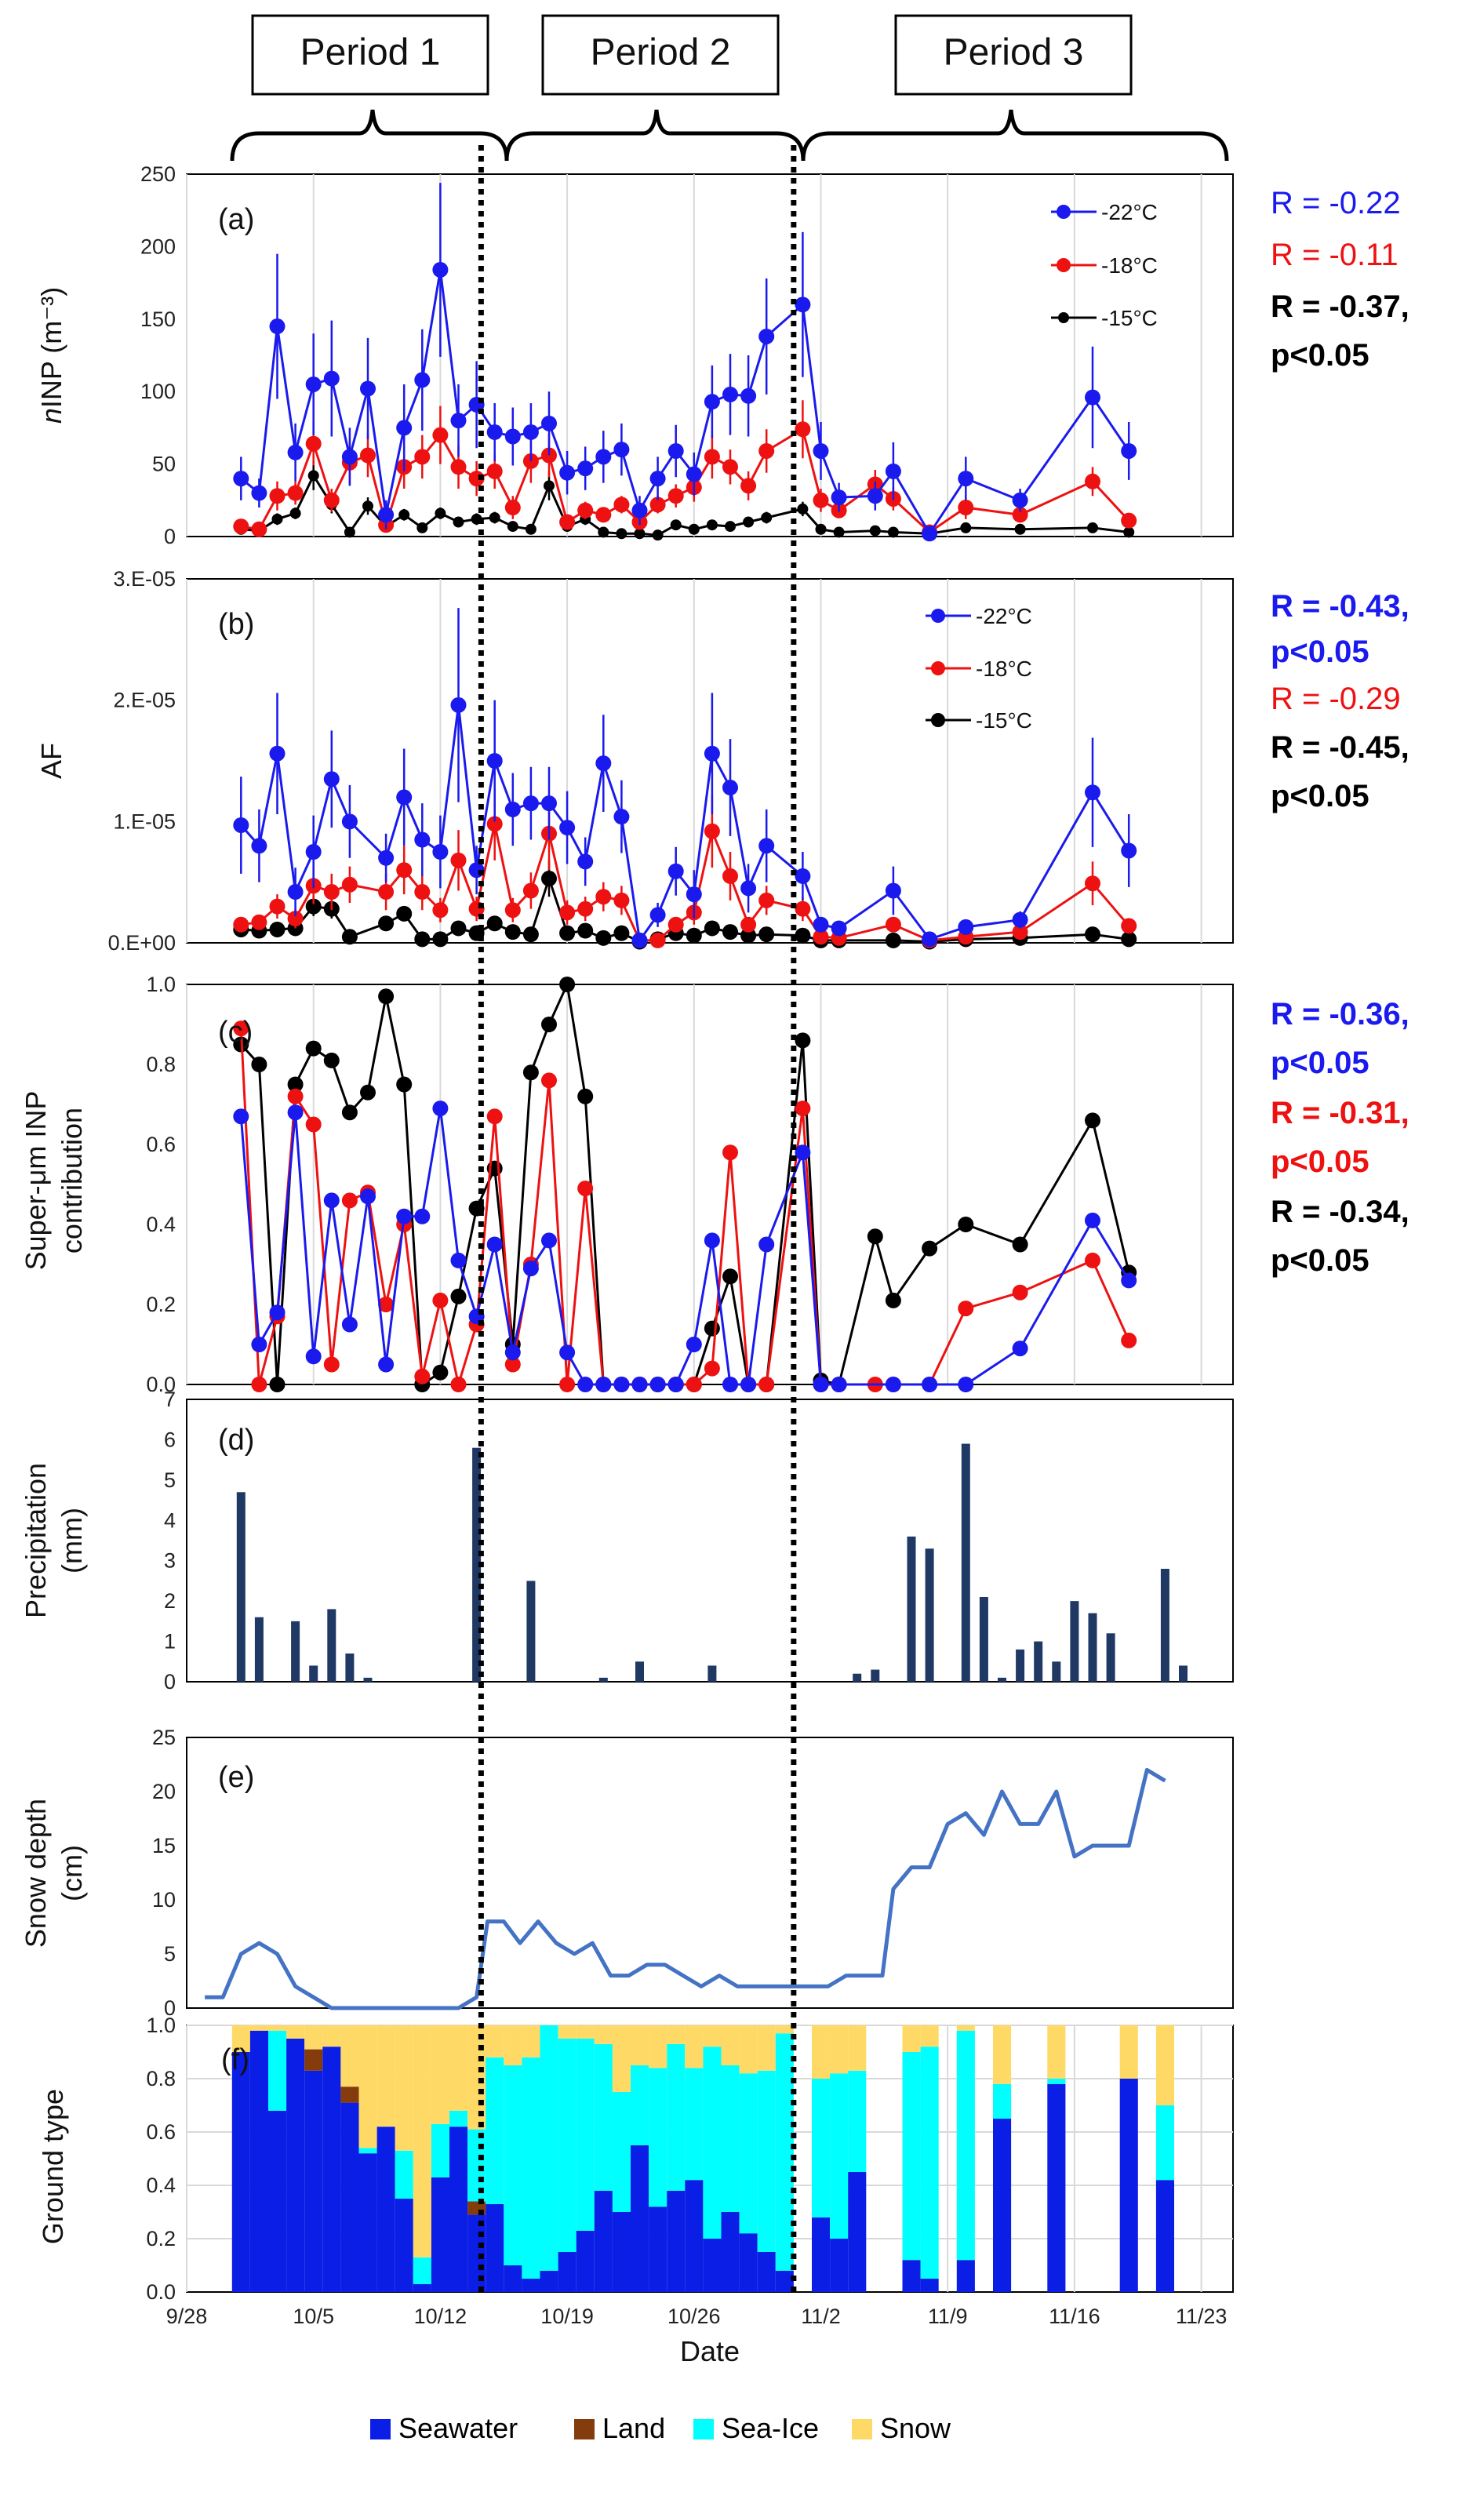 The height and width of the screenshot is (2514, 1484). Describe the element at coordinates (1340, 747) in the screenshot. I see `panel-b-stat: R = -0.45,` at that location.